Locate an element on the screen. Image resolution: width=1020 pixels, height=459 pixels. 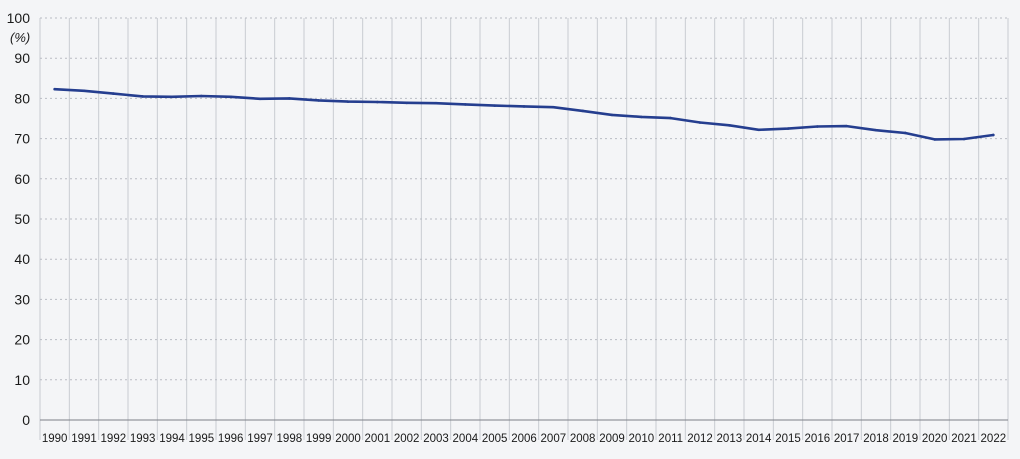
series-layer is located at coordinates (524, 114).